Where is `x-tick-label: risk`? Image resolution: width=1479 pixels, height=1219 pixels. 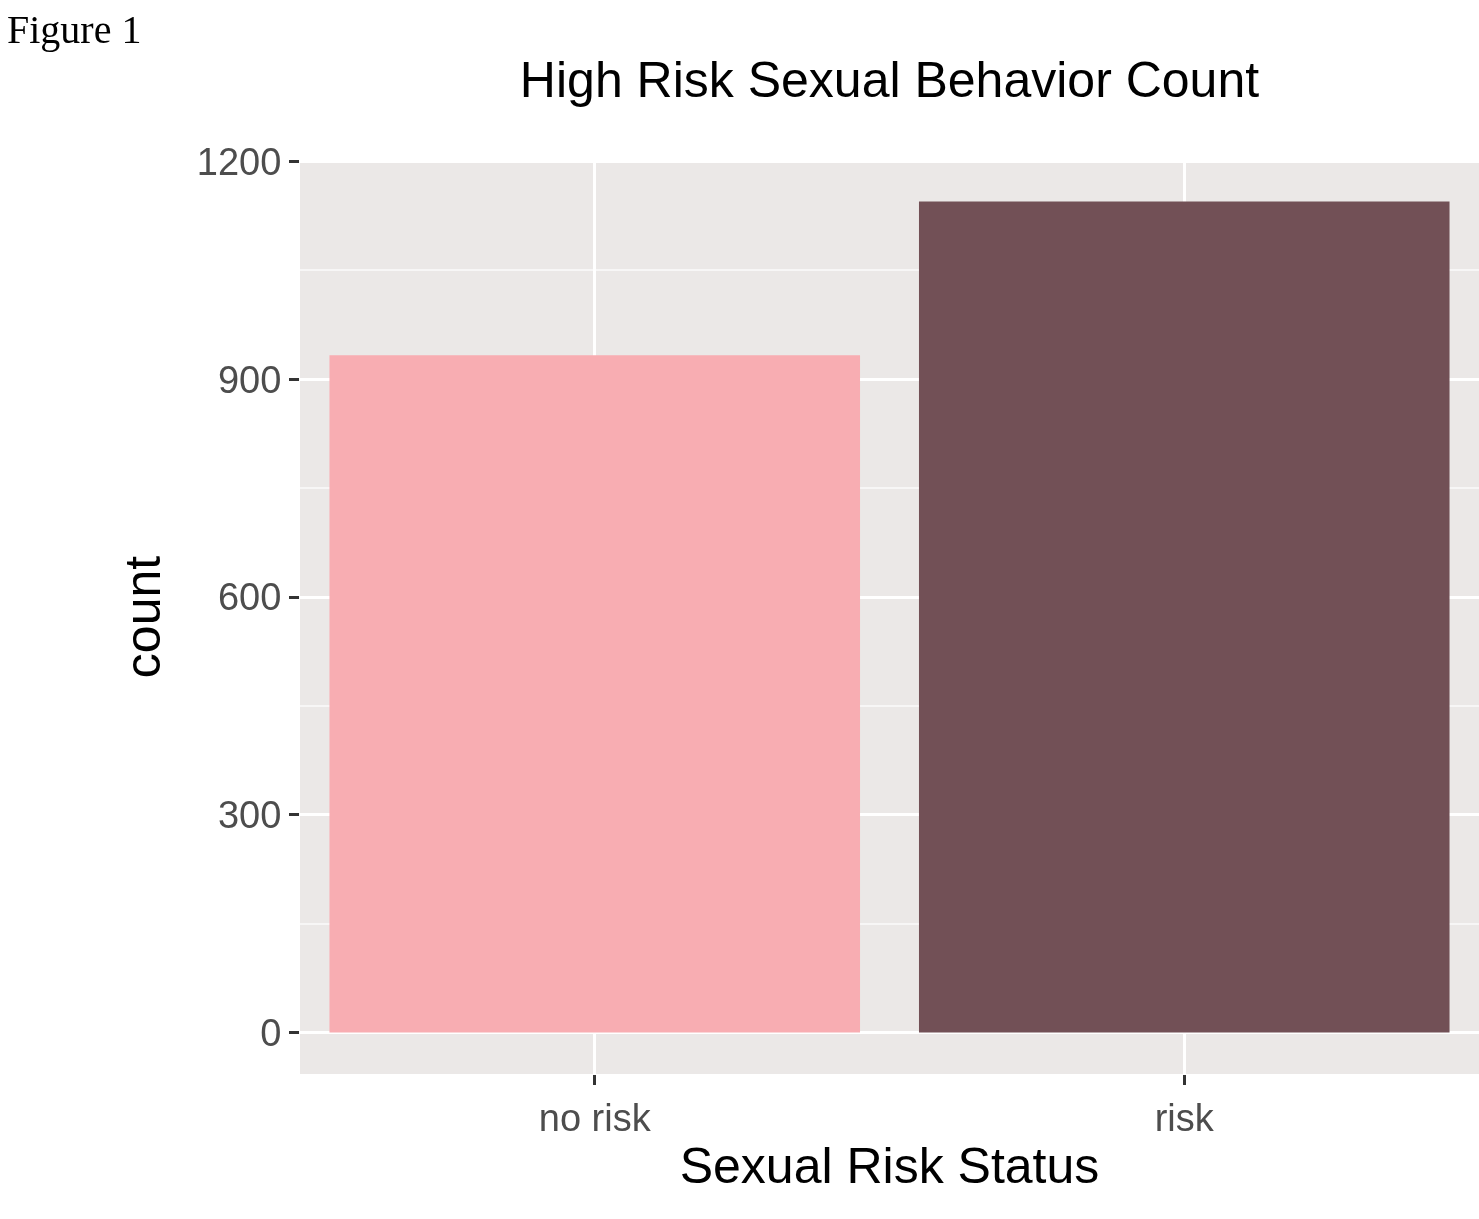 x-tick-label: risk is located at coordinates (1184, 1117).